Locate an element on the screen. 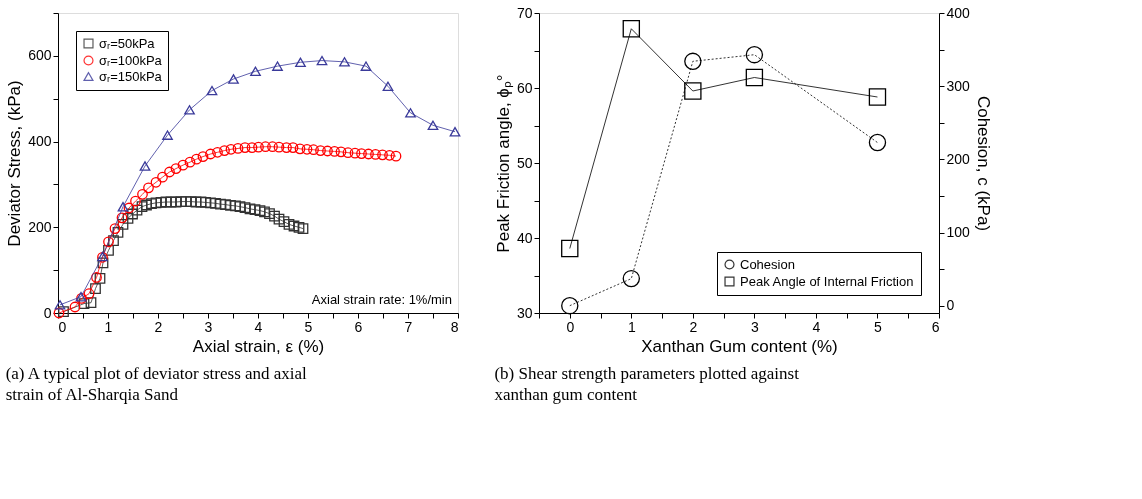 Image resolution: width=1142 pixels, height=499 pixels. legend-label: Peak Angle of Internal Friction is located at coordinates (827, 281).